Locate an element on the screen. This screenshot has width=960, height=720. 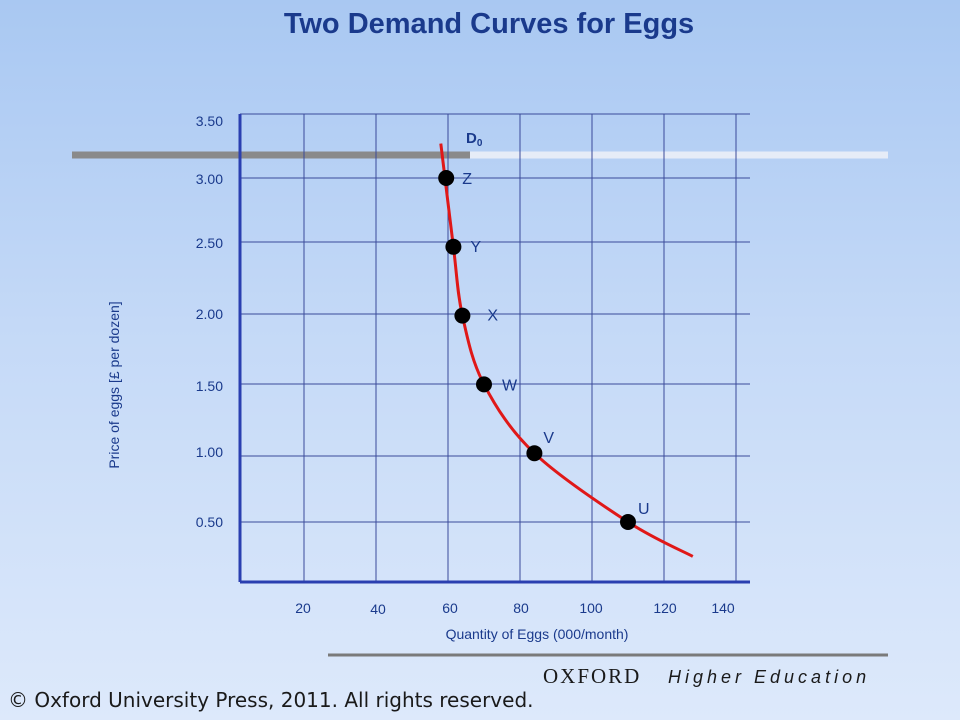
x-tick-60: 60 is located at coordinates (450, 608).